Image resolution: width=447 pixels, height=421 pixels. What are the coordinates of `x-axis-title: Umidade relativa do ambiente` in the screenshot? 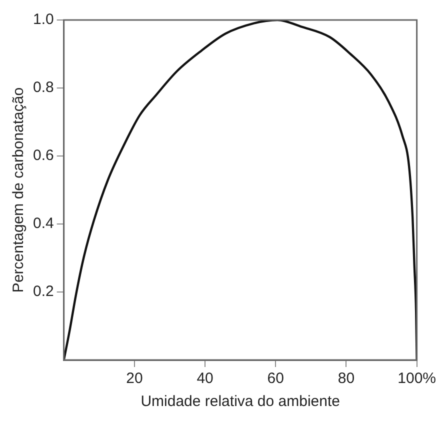 It's located at (240, 401).